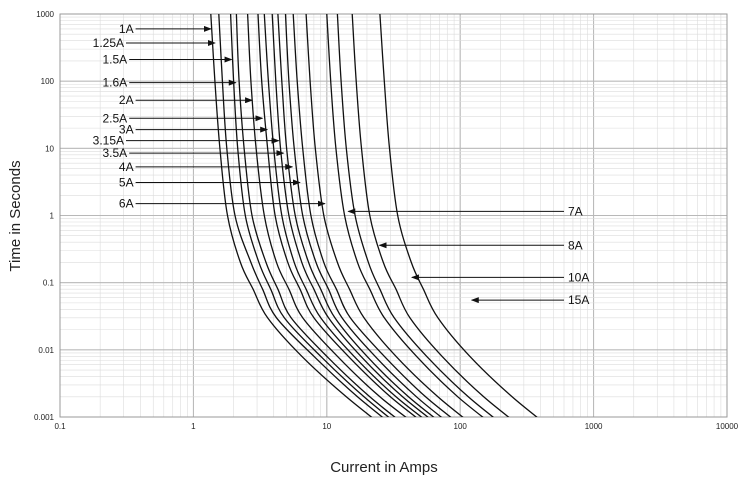 The width and height of the screenshot is (744, 479). I want to click on x-axis-title: Current in Amps, so click(384, 467).